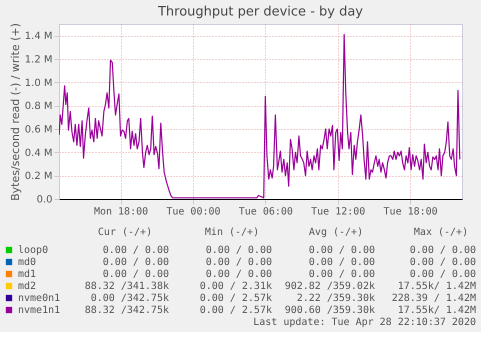 The width and height of the screenshot is (497, 340). Describe the element at coordinates (336, 232) in the screenshot. I see `text: Avg (-/+)` at that location.